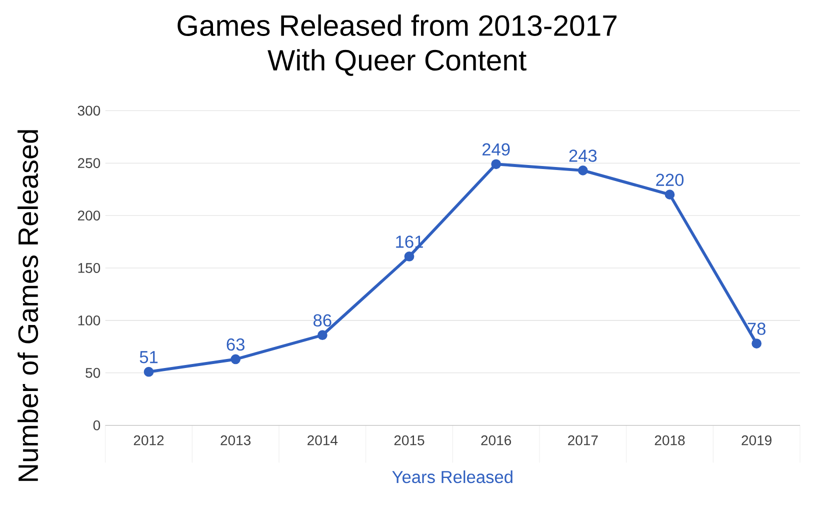 The width and height of the screenshot is (820, 520). Describe the element at coordinates (235, 440) in the screenshot. I see `x-tick-label: 2013` at that location.